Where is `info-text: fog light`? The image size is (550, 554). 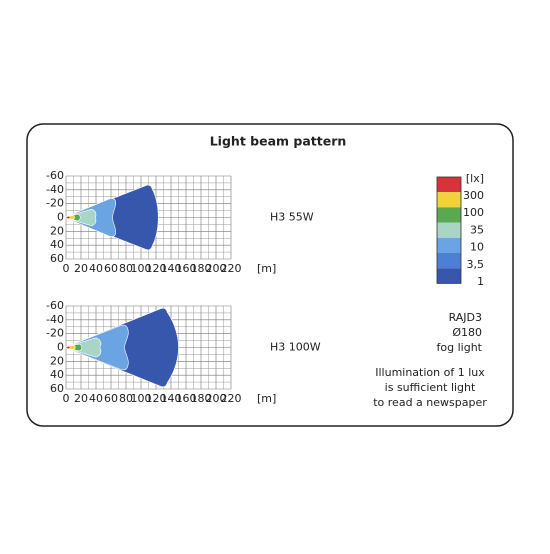
info-text: fog light is located at coordinates (460, 347).